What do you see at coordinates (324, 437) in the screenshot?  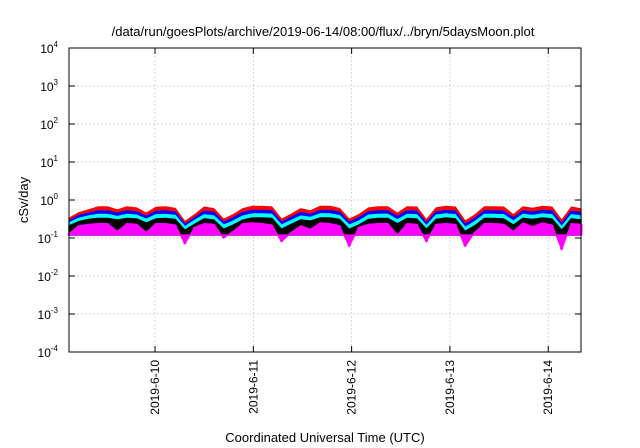 I see `x-axis-label: Coordinated Universal Time (UTC)` at bounding box center [324, 437].